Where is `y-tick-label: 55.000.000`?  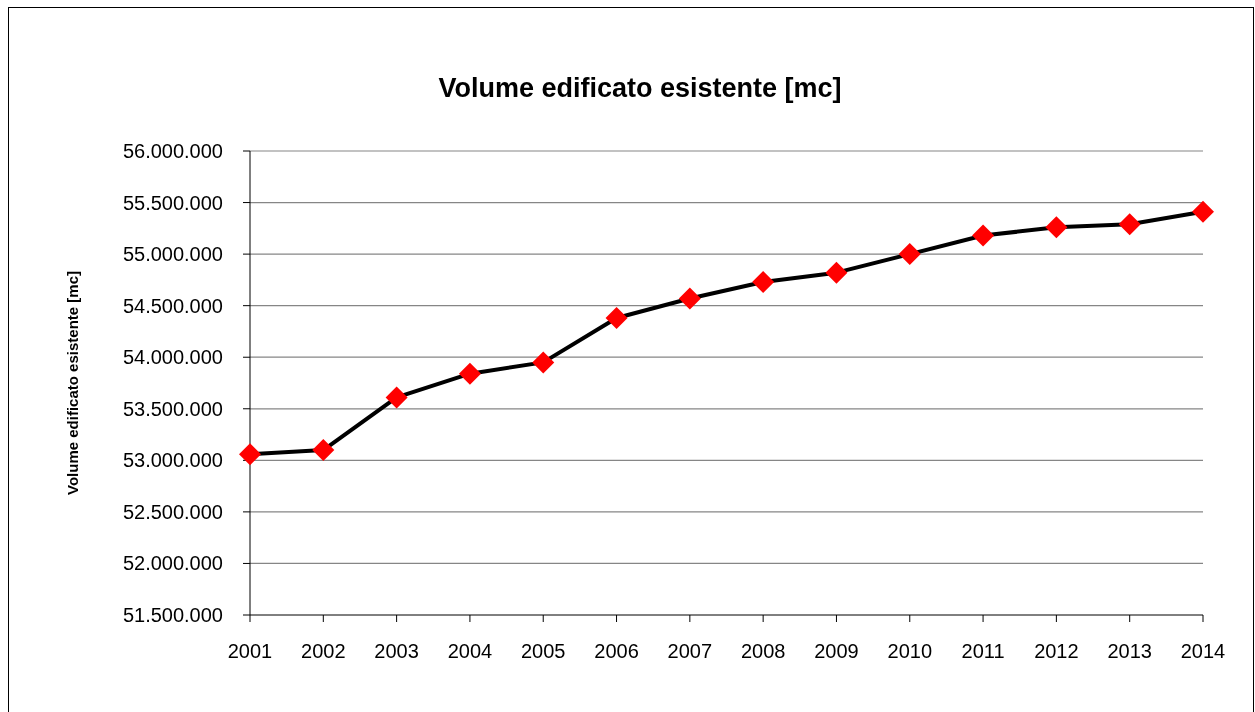
y-tick-label: 55.000.000 is located at coordinates (172, 254).